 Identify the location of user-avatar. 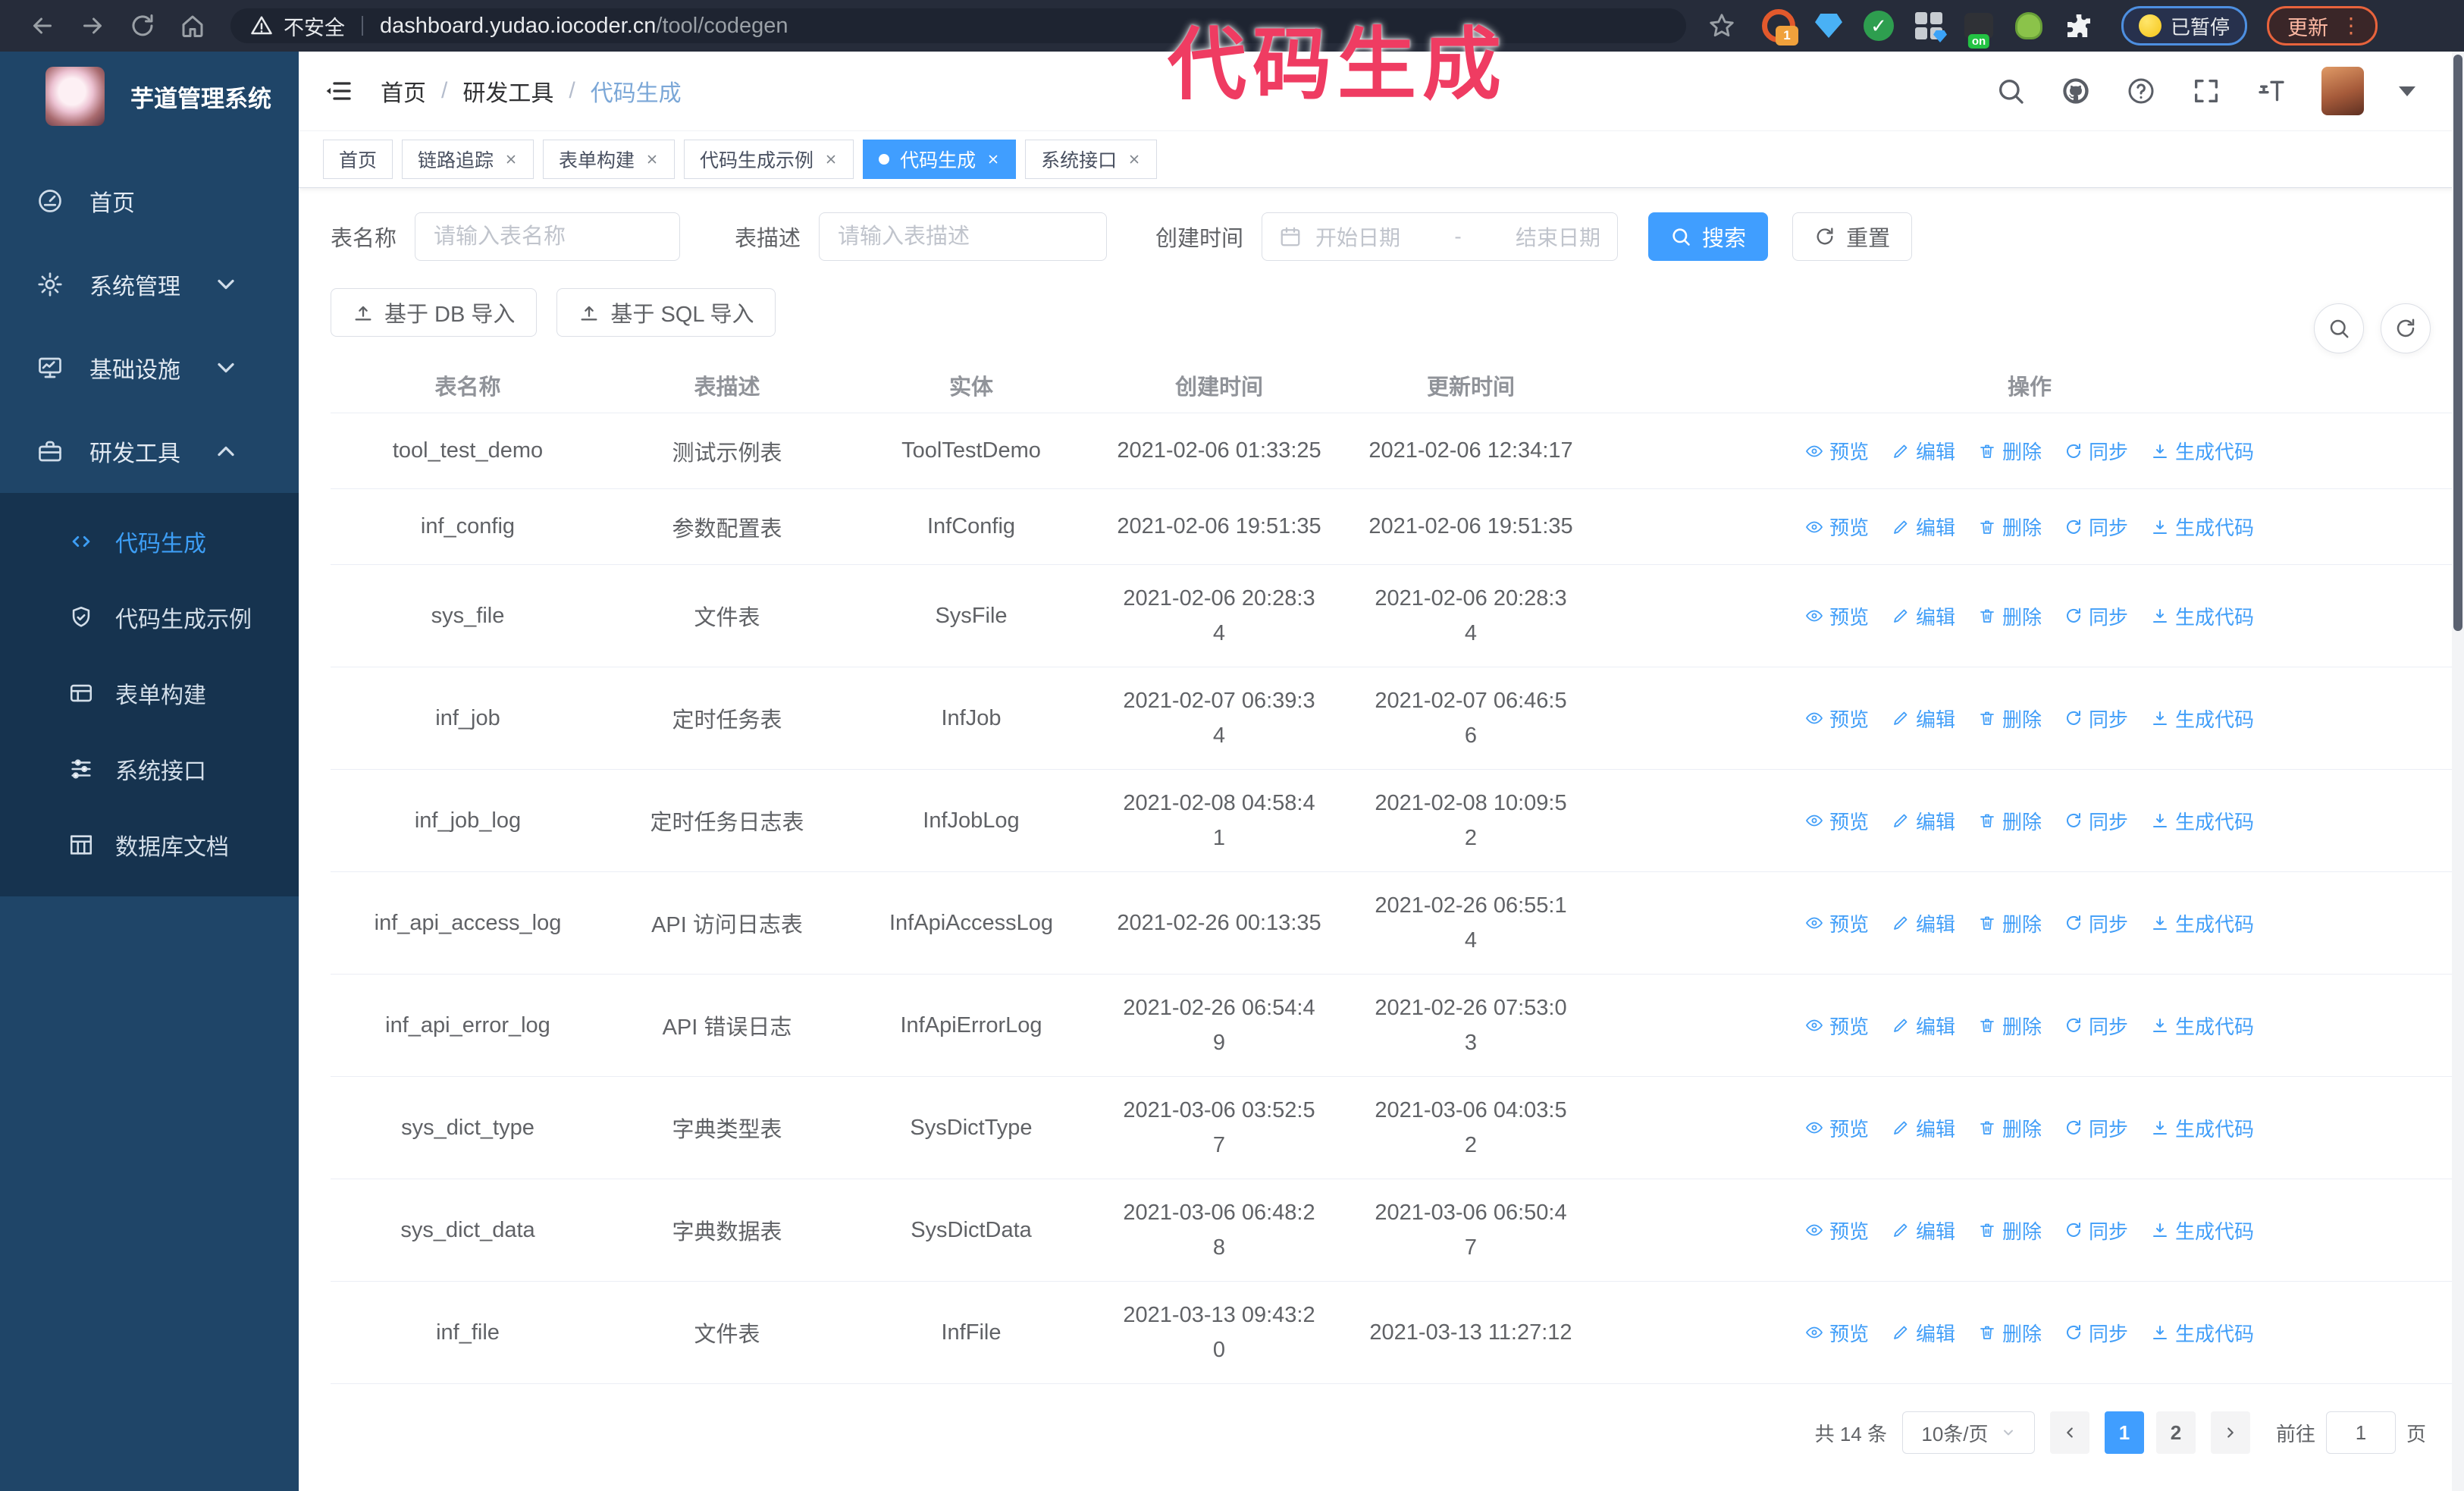
(2343, 91).